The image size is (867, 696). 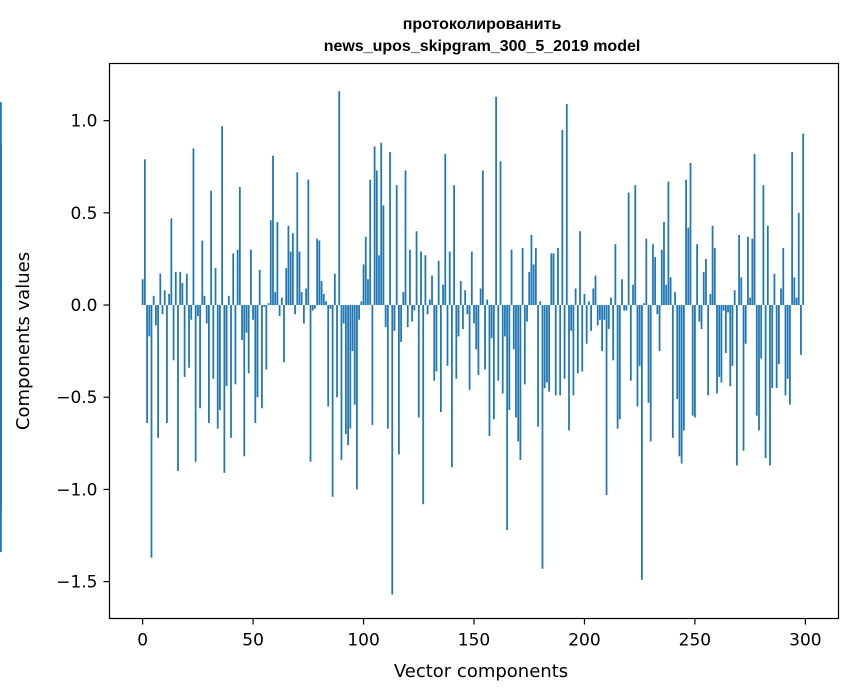 I want to click on x-tick-label: 200, so click(x=584, y=641).